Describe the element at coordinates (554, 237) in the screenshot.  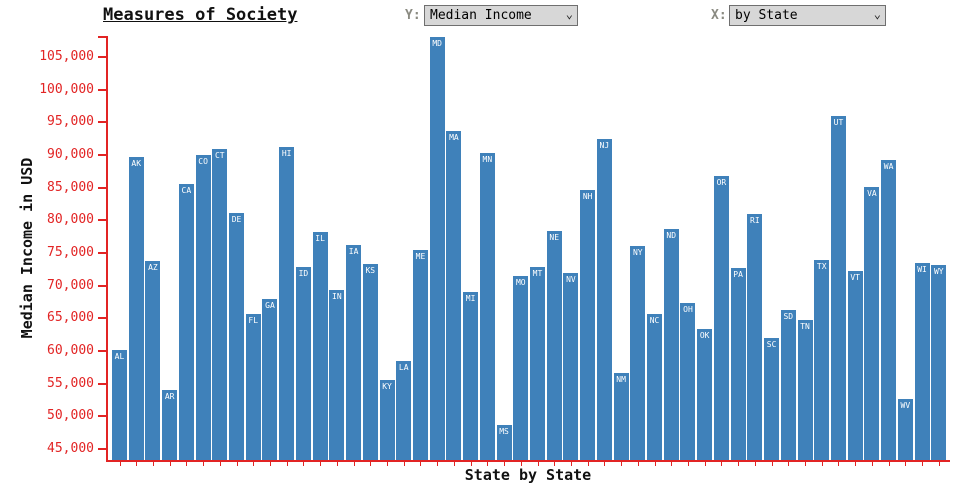
I see `bar-label: NE` at that location.